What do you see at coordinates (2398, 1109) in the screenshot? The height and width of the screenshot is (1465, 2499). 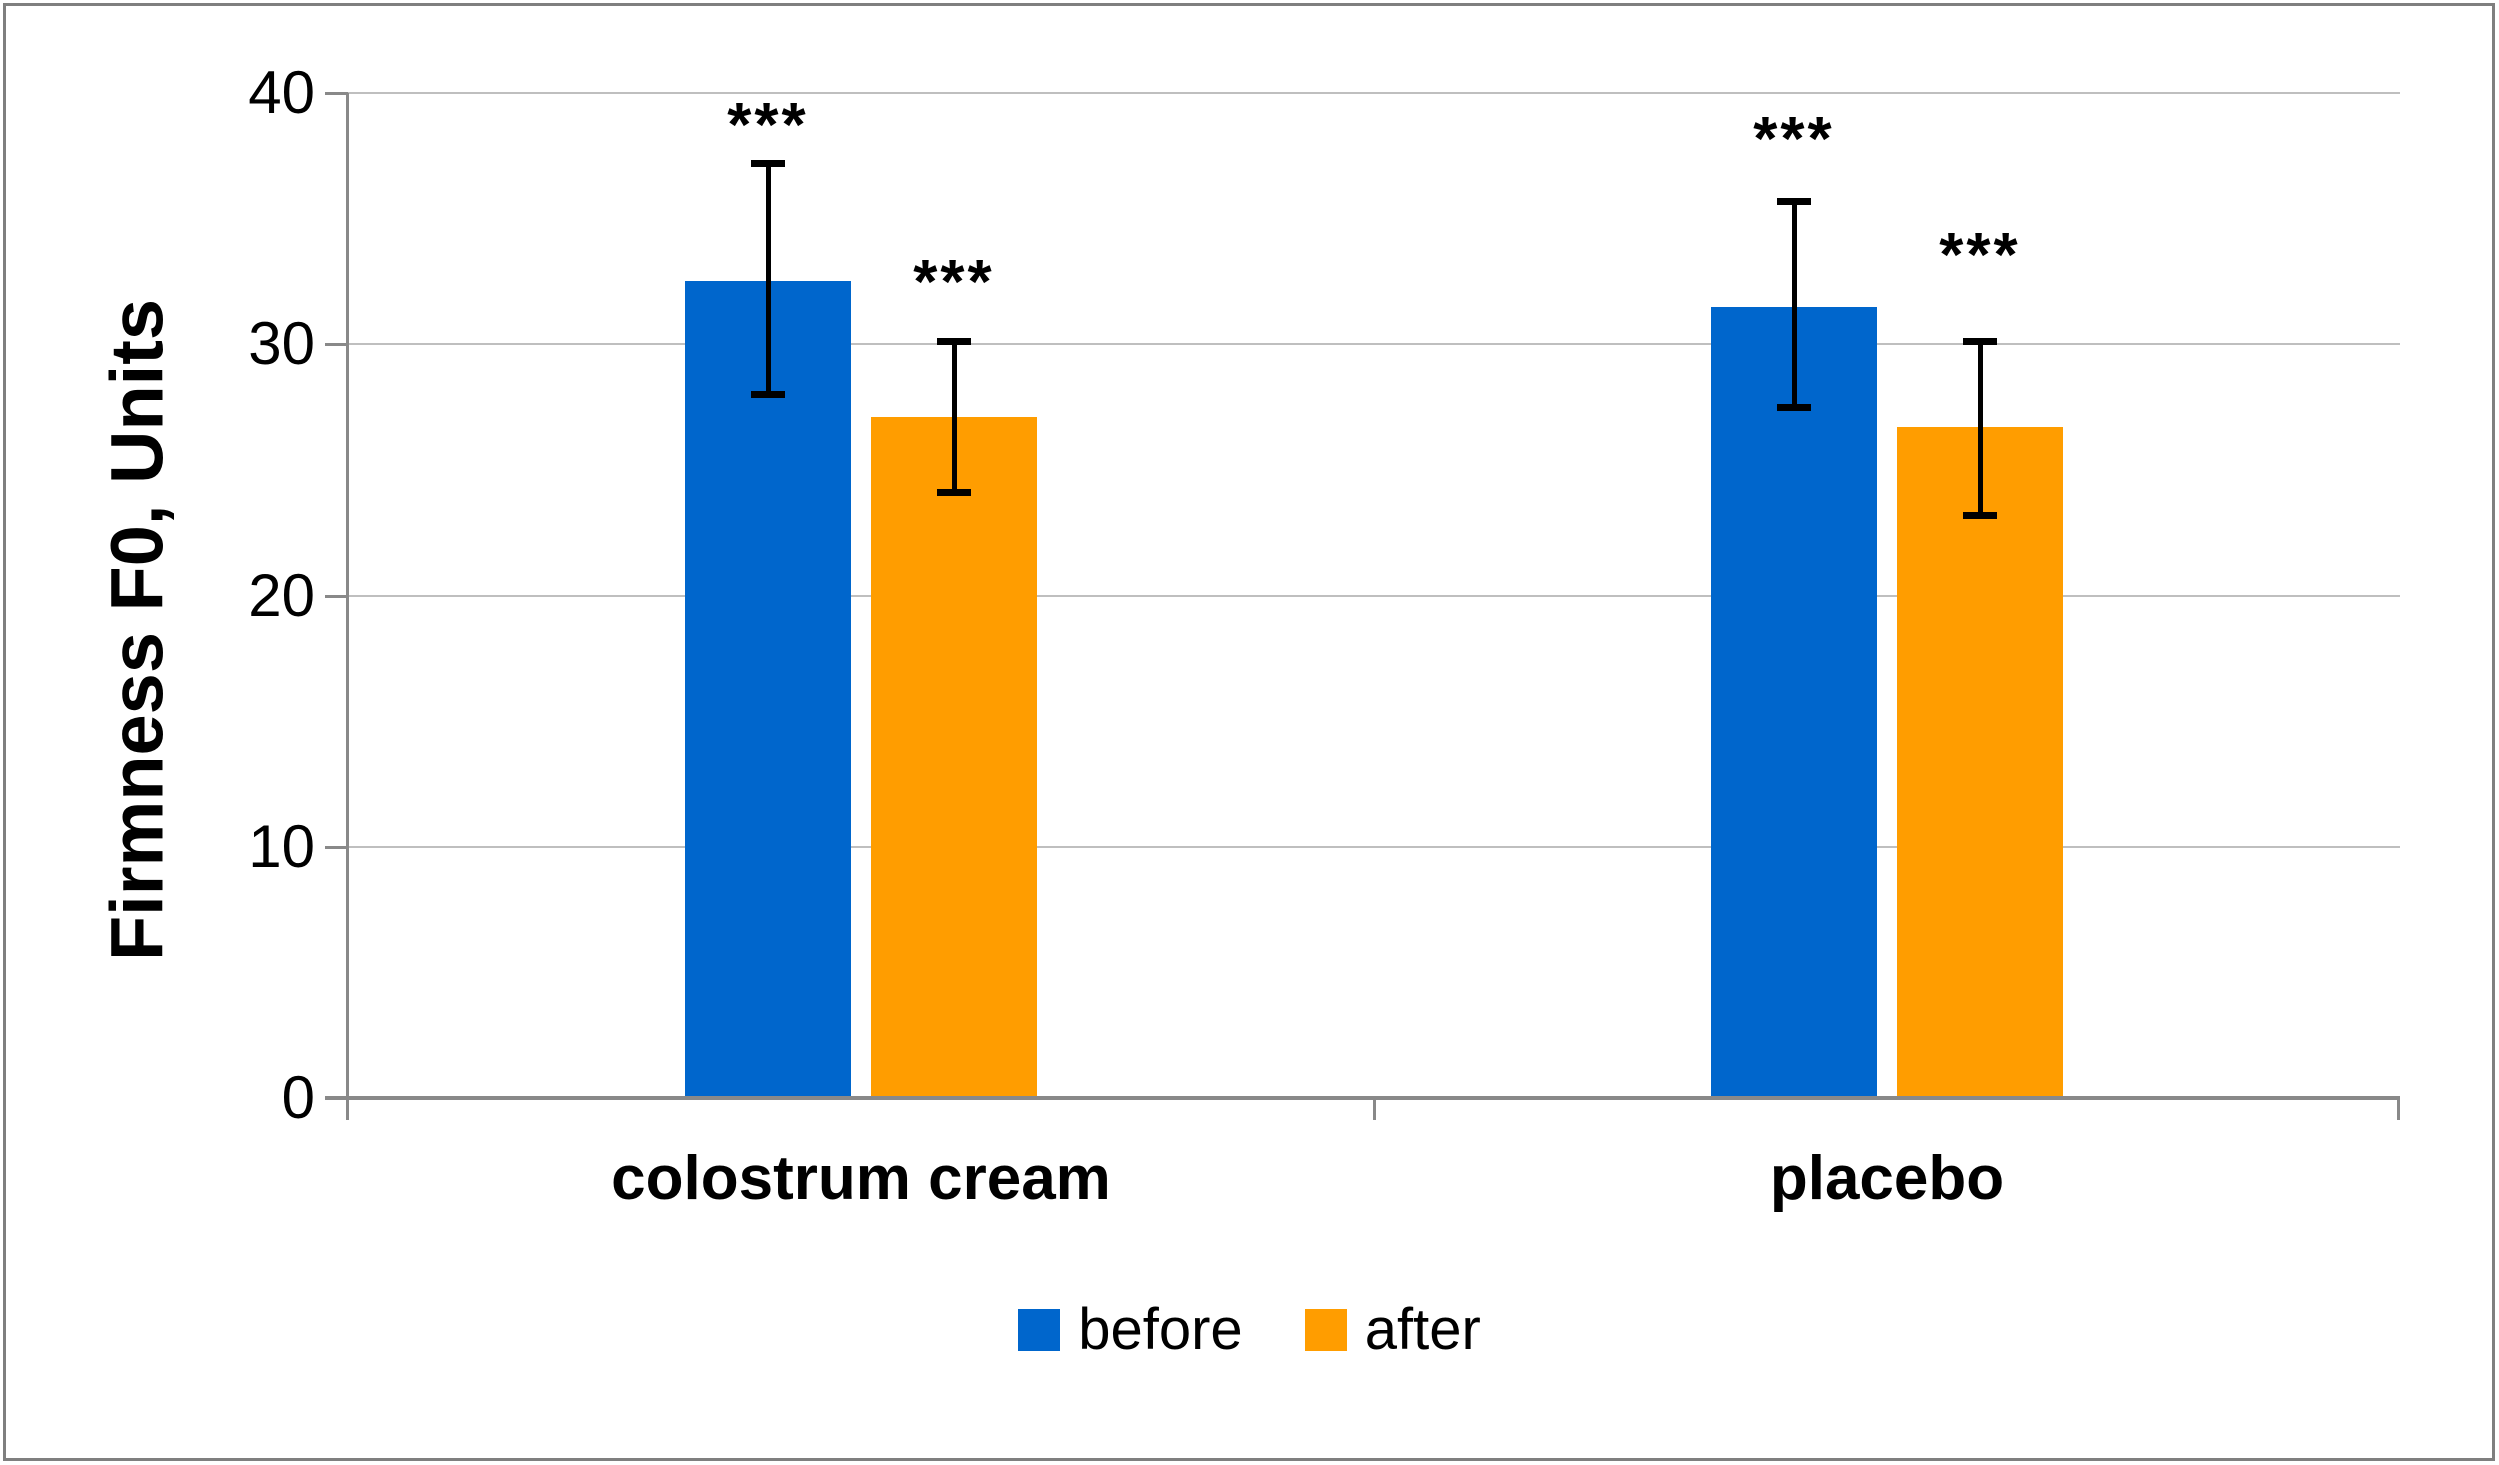 I see `category-tick-end` at bounding box center [2398, 1109].